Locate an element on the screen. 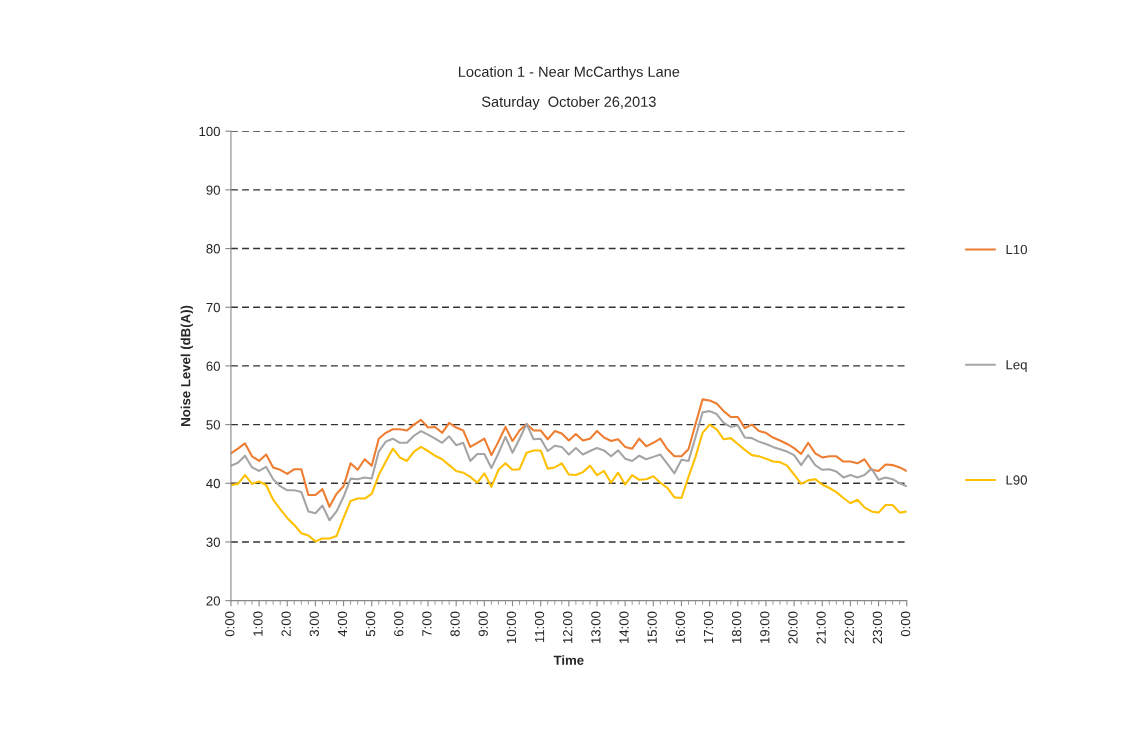 The width and height of the screenshot is (1132, 737). x-tick-label: 19:00 is located at coordinates (765, 627).